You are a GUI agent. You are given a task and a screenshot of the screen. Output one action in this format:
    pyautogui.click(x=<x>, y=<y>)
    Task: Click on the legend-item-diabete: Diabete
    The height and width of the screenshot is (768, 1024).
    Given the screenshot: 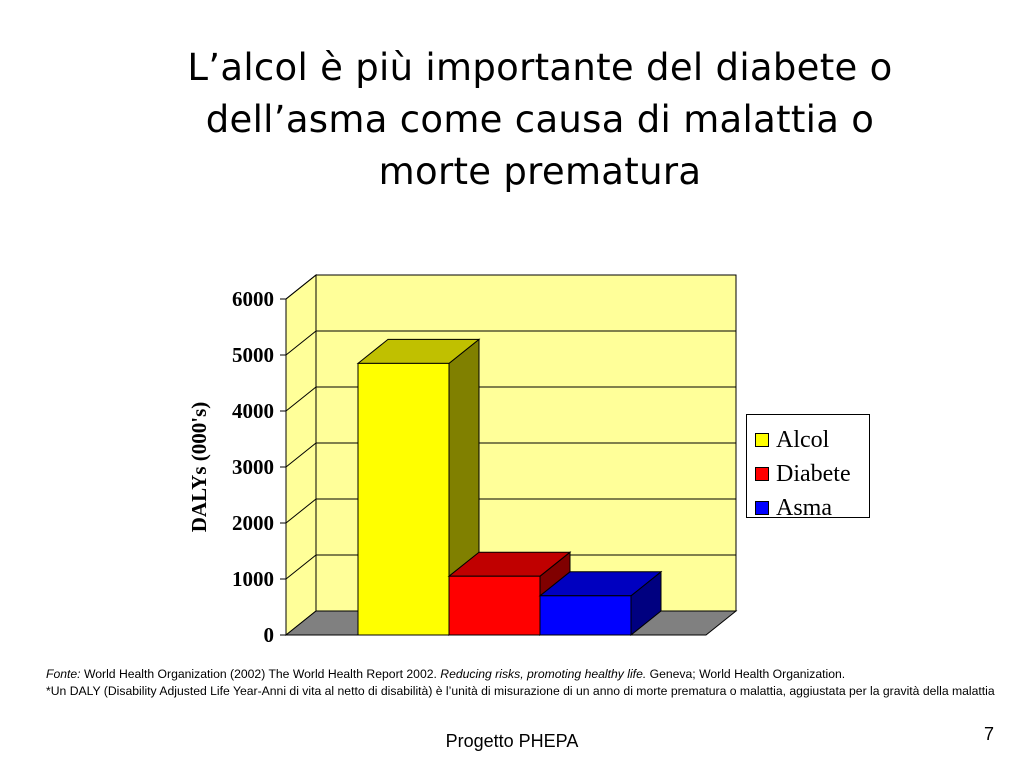 What is the action you would take?
    pyautogui.click(x=812, y=474)
    